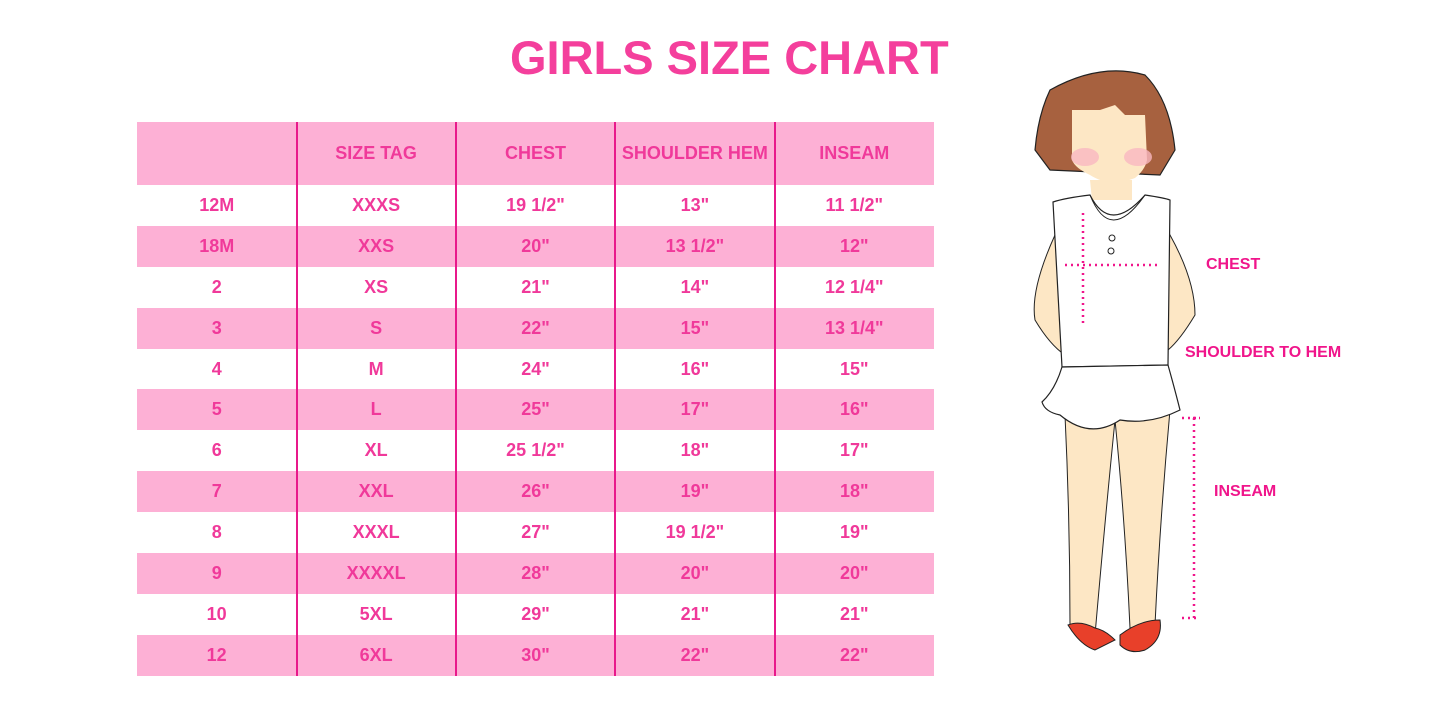  Describe the element at coordinates (376, 245) in the screenshot. I see `table-cell: XXS` at that location.